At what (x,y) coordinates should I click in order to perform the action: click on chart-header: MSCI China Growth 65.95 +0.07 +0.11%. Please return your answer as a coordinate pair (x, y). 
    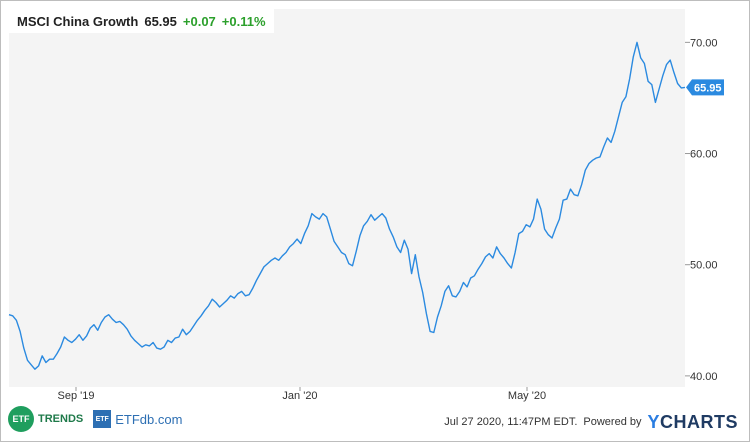
    Looking at the image, I should click on (141, 21).